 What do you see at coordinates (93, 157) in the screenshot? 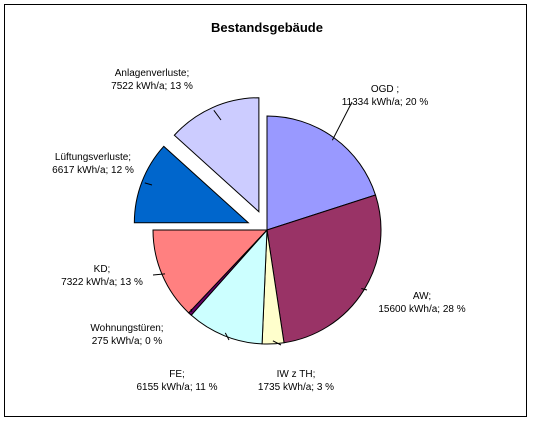
I see `slice-label-name: Lüftungsverluste;` at bounding box center [93, 157].